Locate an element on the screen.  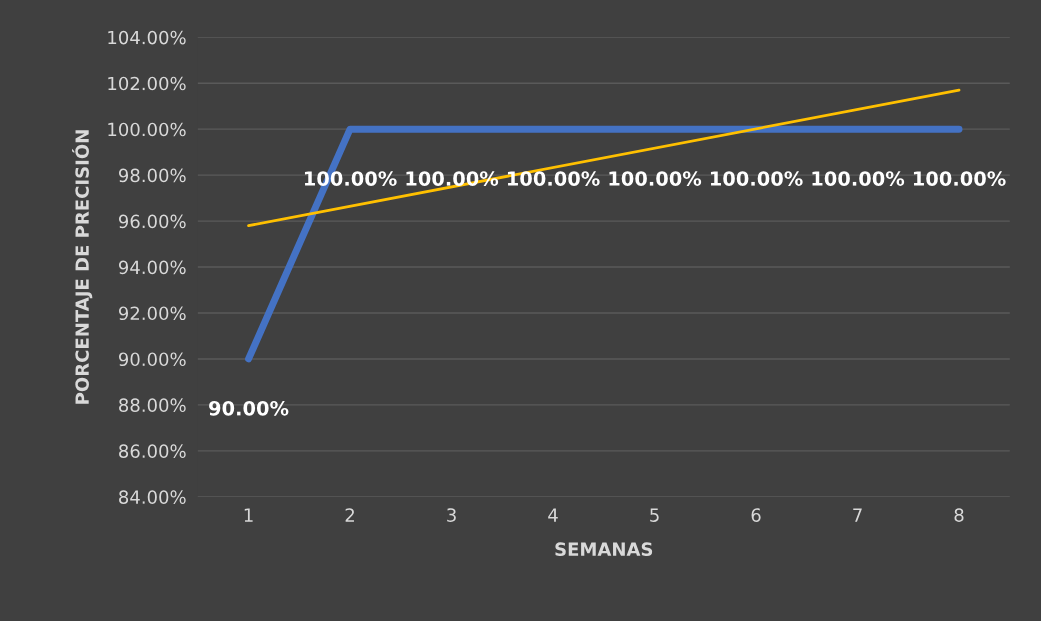
y-tick-label: 94.00% is located at coordinates (152, 267).